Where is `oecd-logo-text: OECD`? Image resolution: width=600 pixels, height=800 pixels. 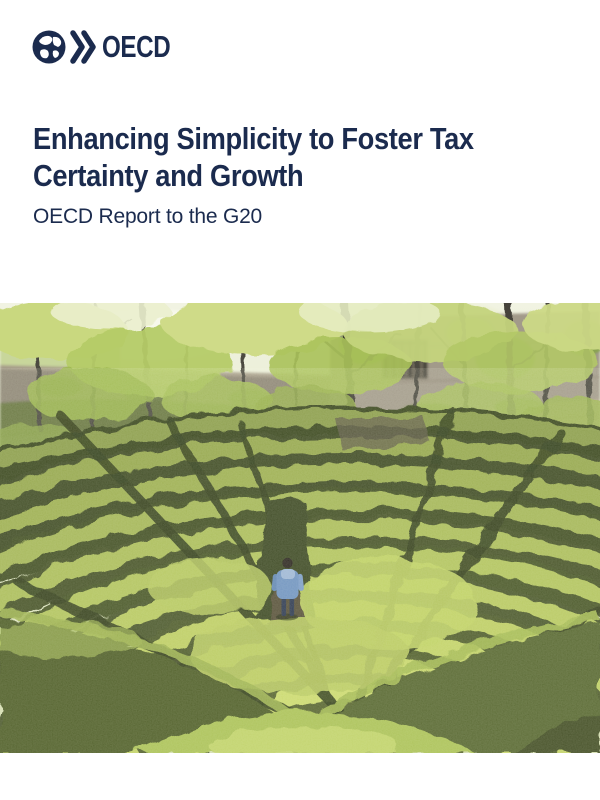
oecd-logo-text: OECD is located at coordinates (136, 46).